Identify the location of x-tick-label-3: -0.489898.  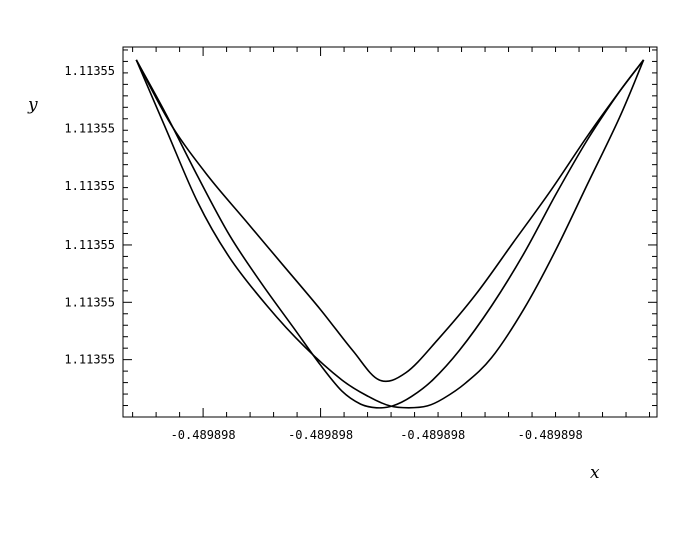
(550, 435).